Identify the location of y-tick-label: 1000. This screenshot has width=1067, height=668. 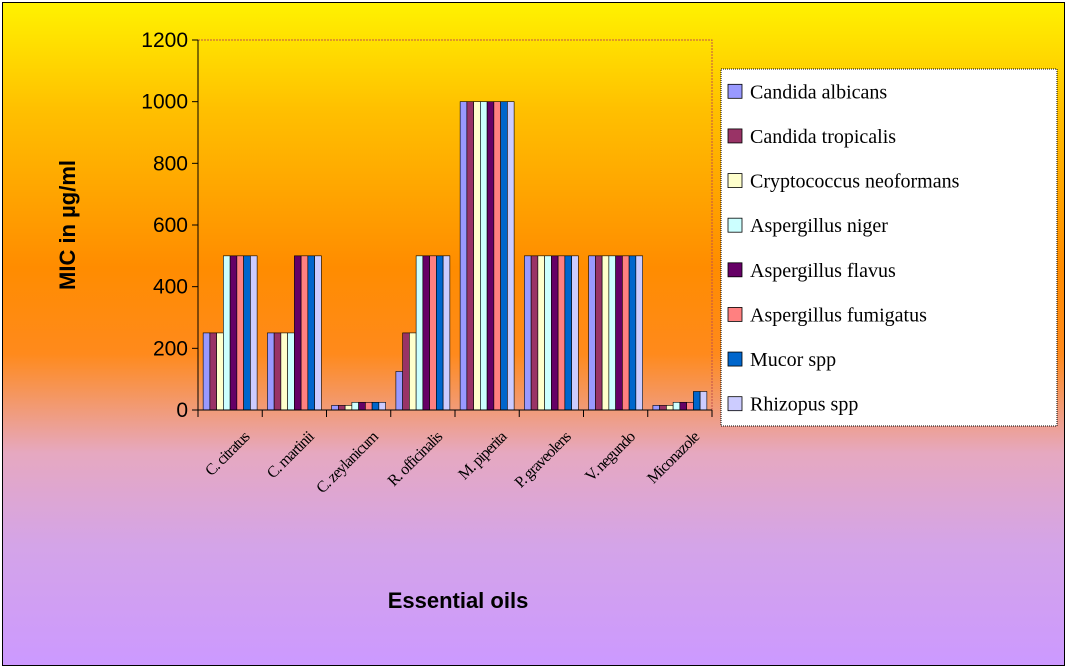
(164, 102).